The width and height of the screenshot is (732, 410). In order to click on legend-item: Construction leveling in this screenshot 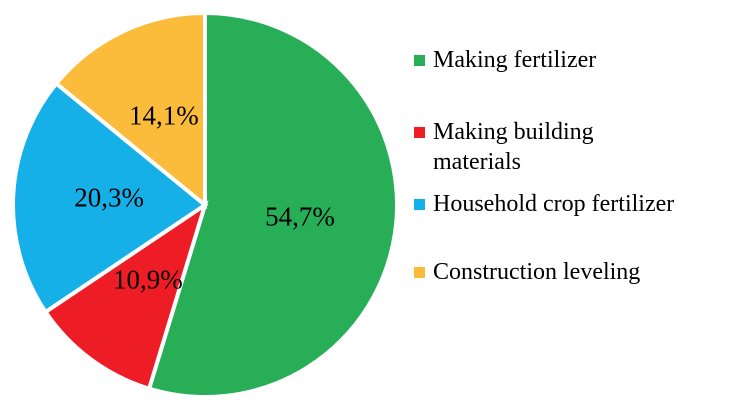, I will do `click(527, 272)`.